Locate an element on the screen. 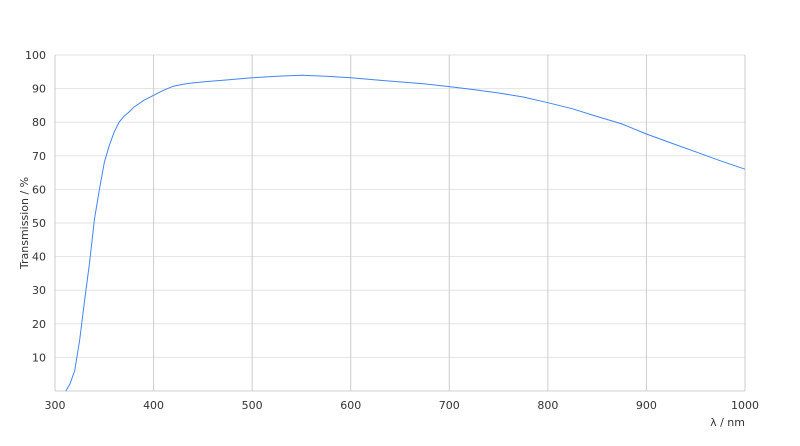 Image resolution: width=800 pixels, height=446 pixels. y-tick-label: 90 is located at coordinates (39, 89).